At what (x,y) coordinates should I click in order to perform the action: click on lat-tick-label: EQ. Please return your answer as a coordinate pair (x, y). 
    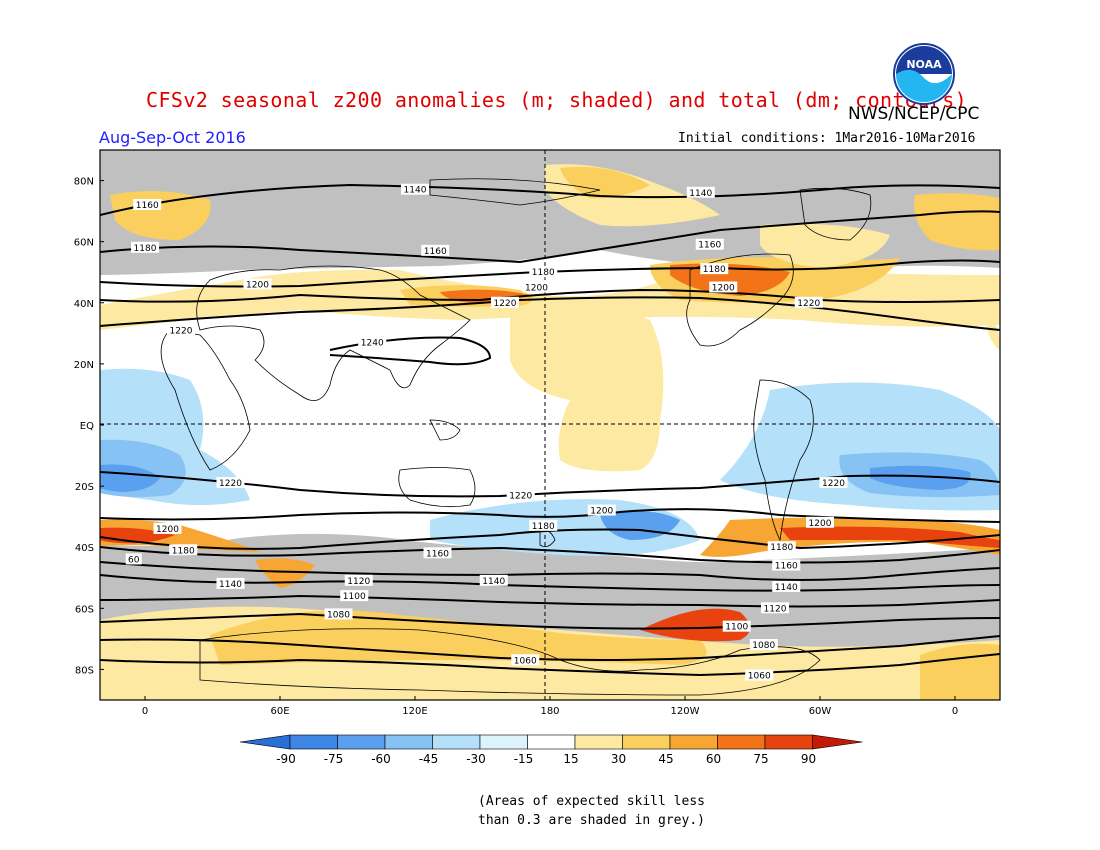
    Looking at the image, I should click on (87, 426).